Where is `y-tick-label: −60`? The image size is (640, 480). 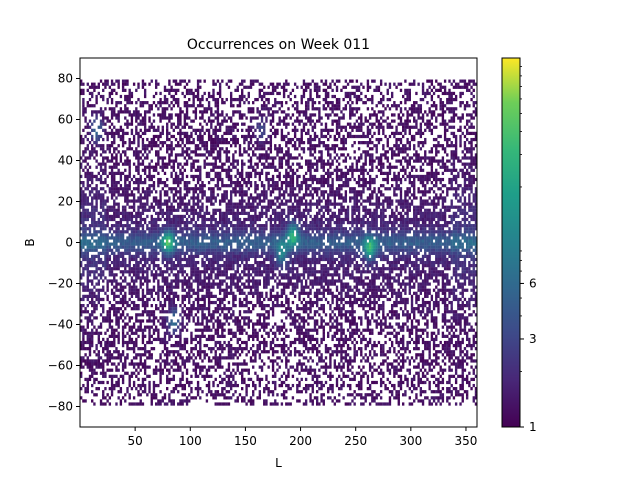
y-tick-label: −60 is located at coordinates (60, 366).